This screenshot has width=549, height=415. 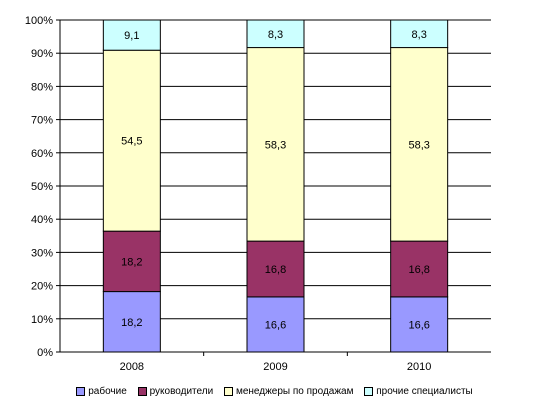 I want to click on legend-label-workers: рабочие, so click(x=107, y=391).